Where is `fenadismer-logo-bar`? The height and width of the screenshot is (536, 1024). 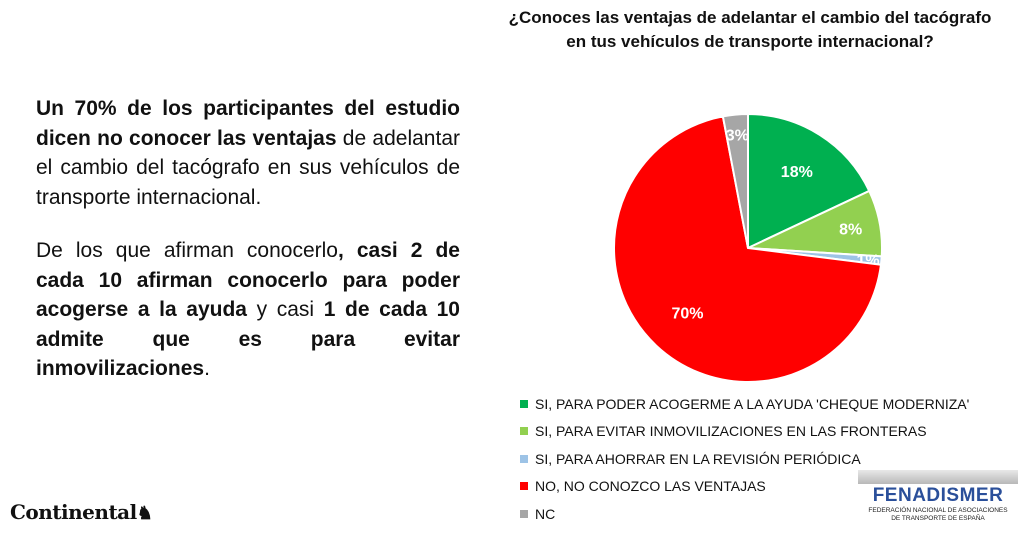 fenadismer-logo-bar is located at coordinates (938, 477).